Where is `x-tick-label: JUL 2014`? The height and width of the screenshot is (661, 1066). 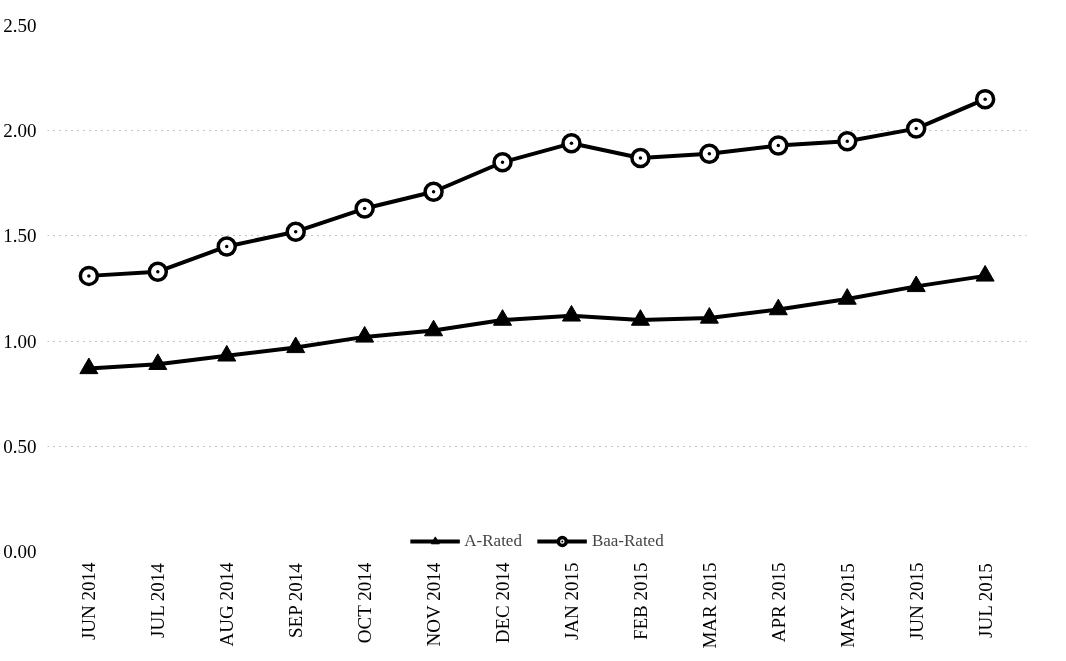 x-tick-label: JUL 2014 is located at coordinates (158, 600).